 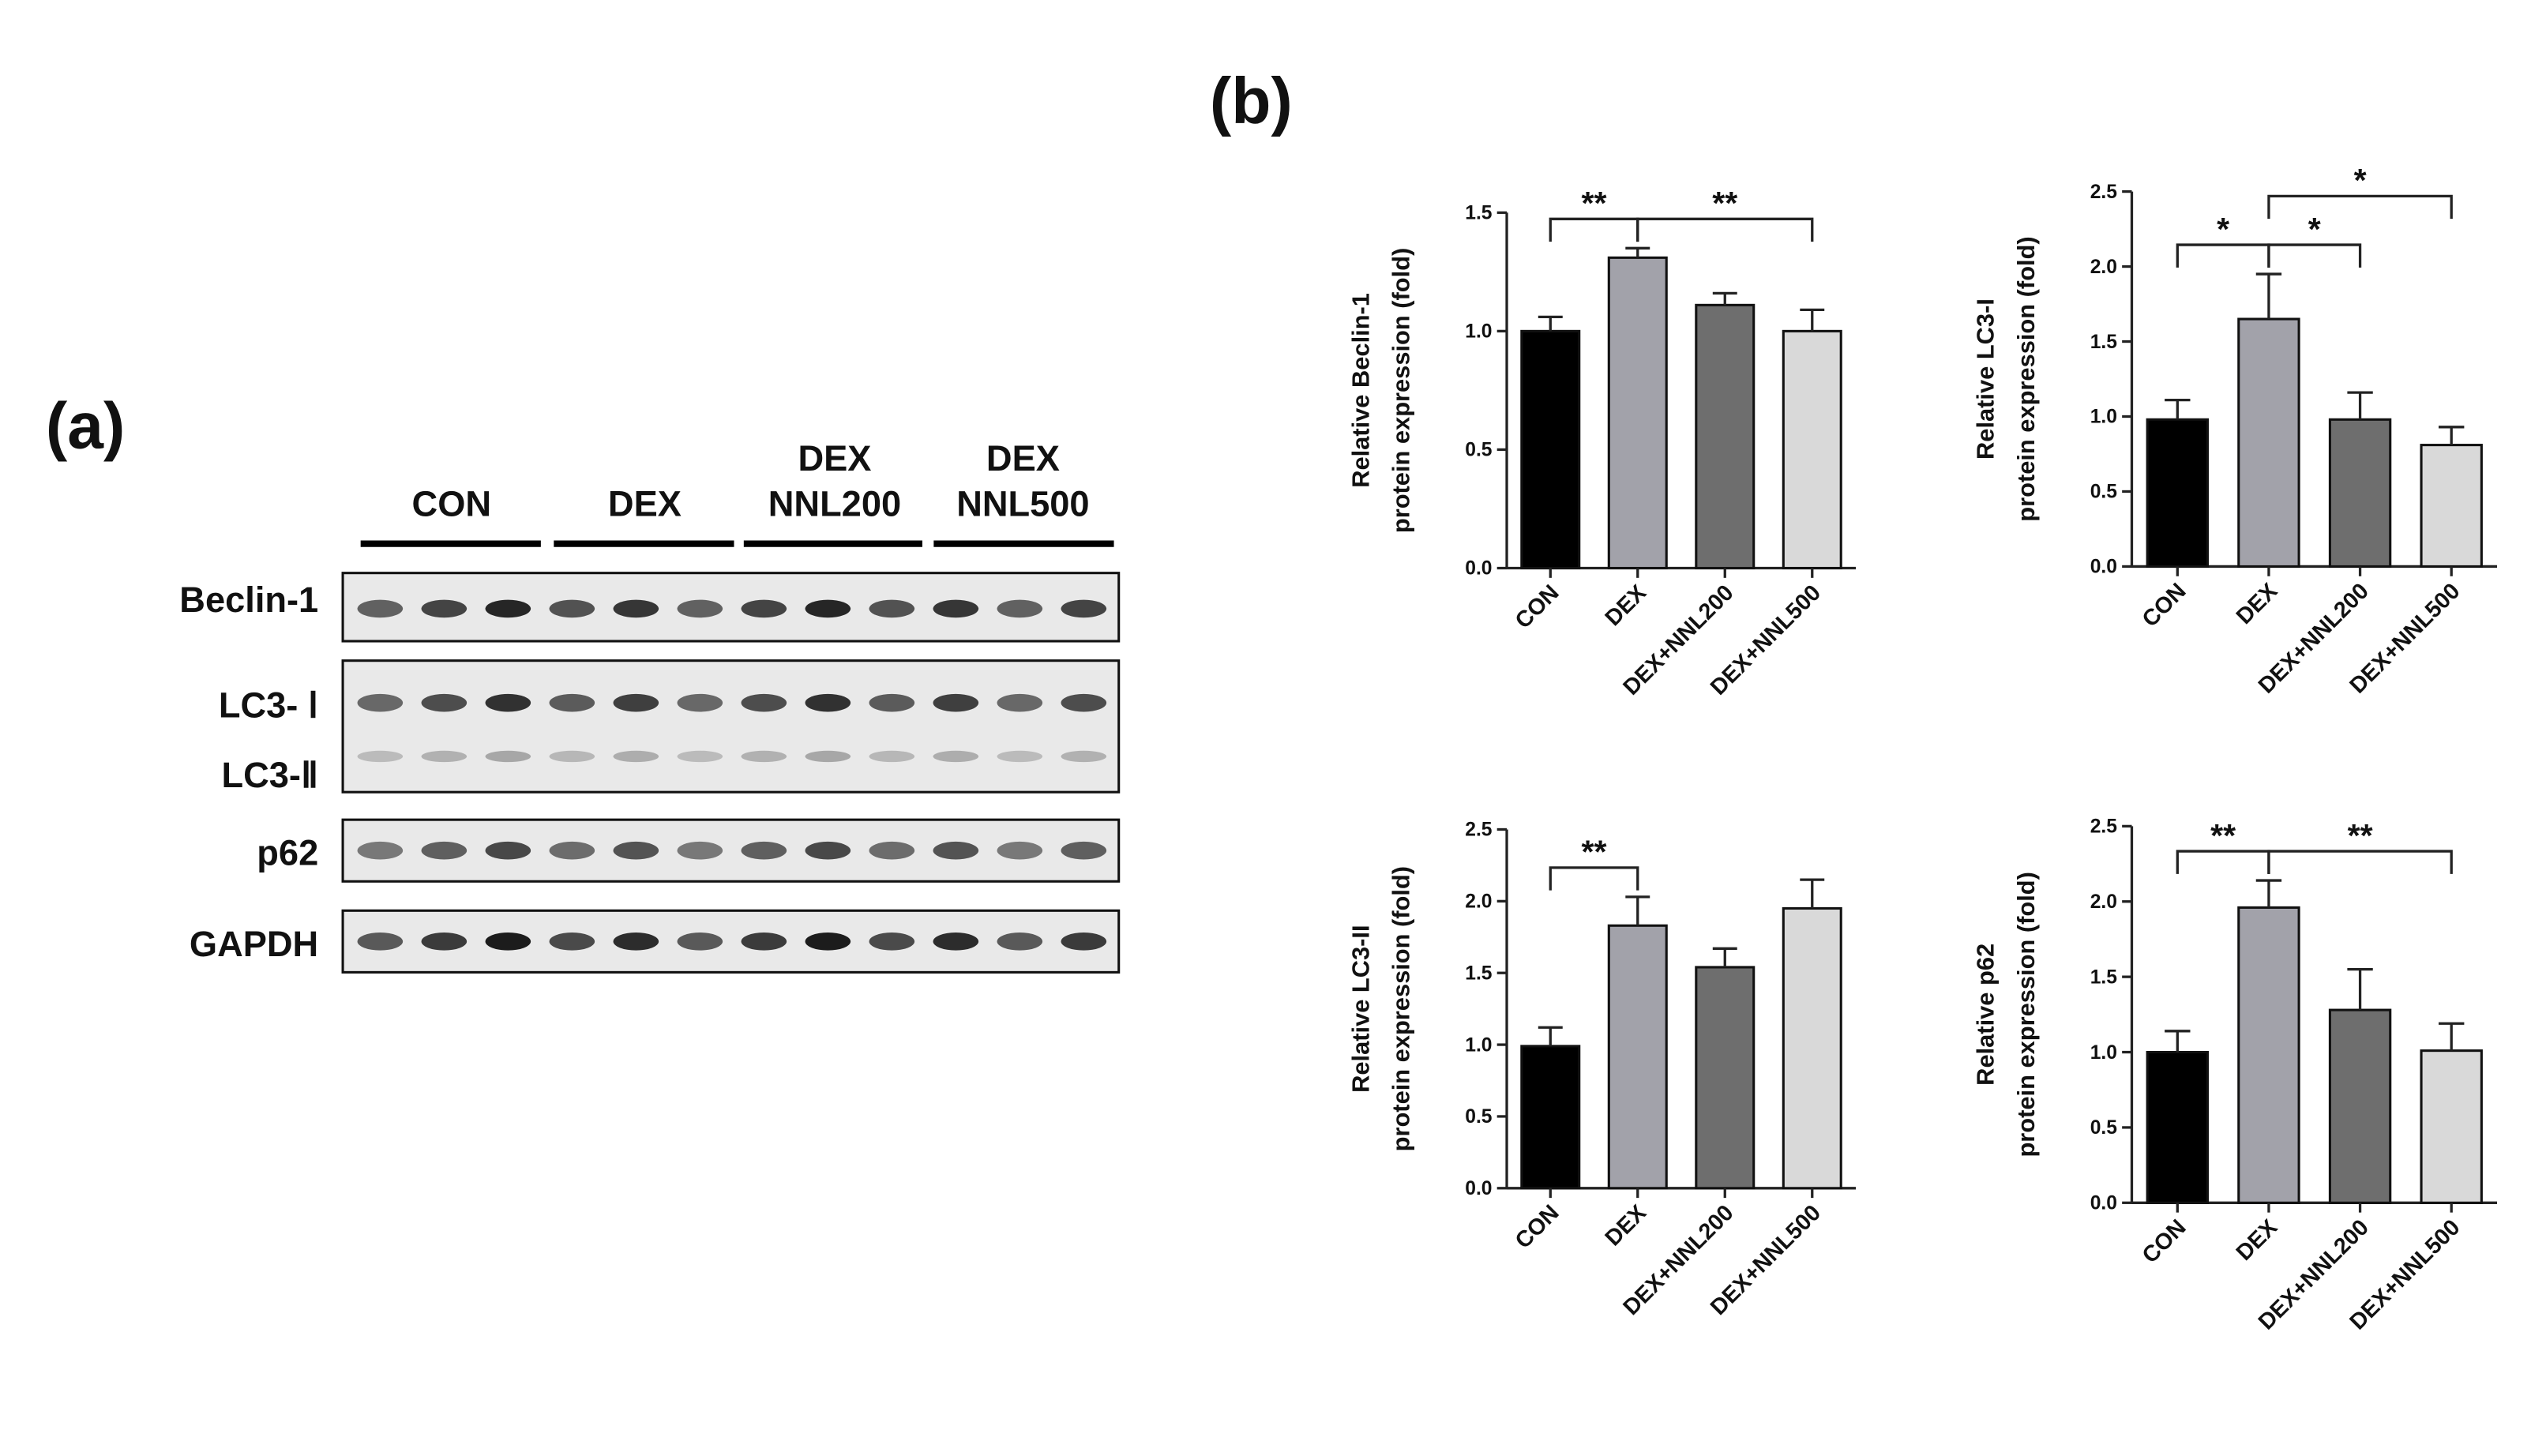 I want to click on row-label: p62, so click(x=288, y=853).